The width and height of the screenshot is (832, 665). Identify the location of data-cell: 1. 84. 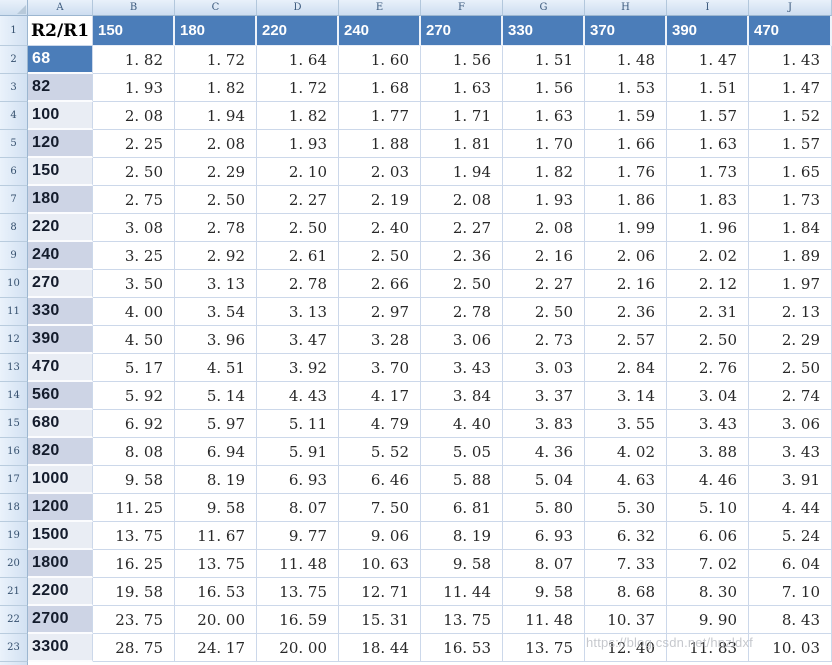
(790, 228).